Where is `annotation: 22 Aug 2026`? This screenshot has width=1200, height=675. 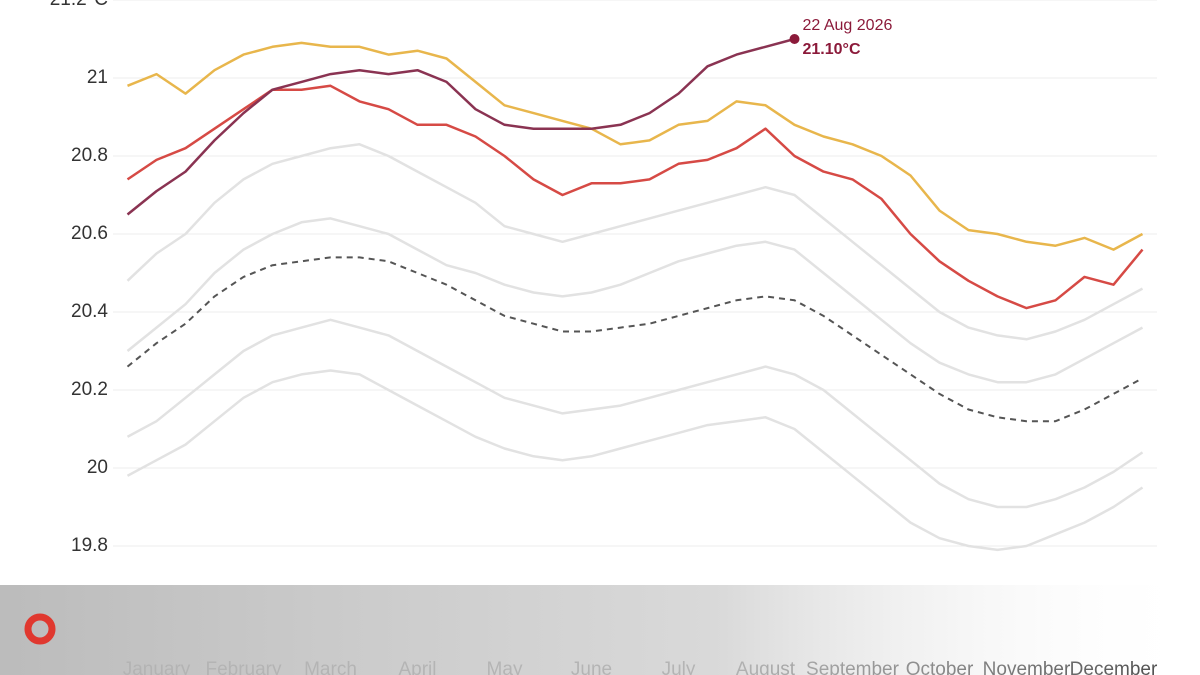
annotation: 22 Aug 2026 is located at coordinates (848, 25).